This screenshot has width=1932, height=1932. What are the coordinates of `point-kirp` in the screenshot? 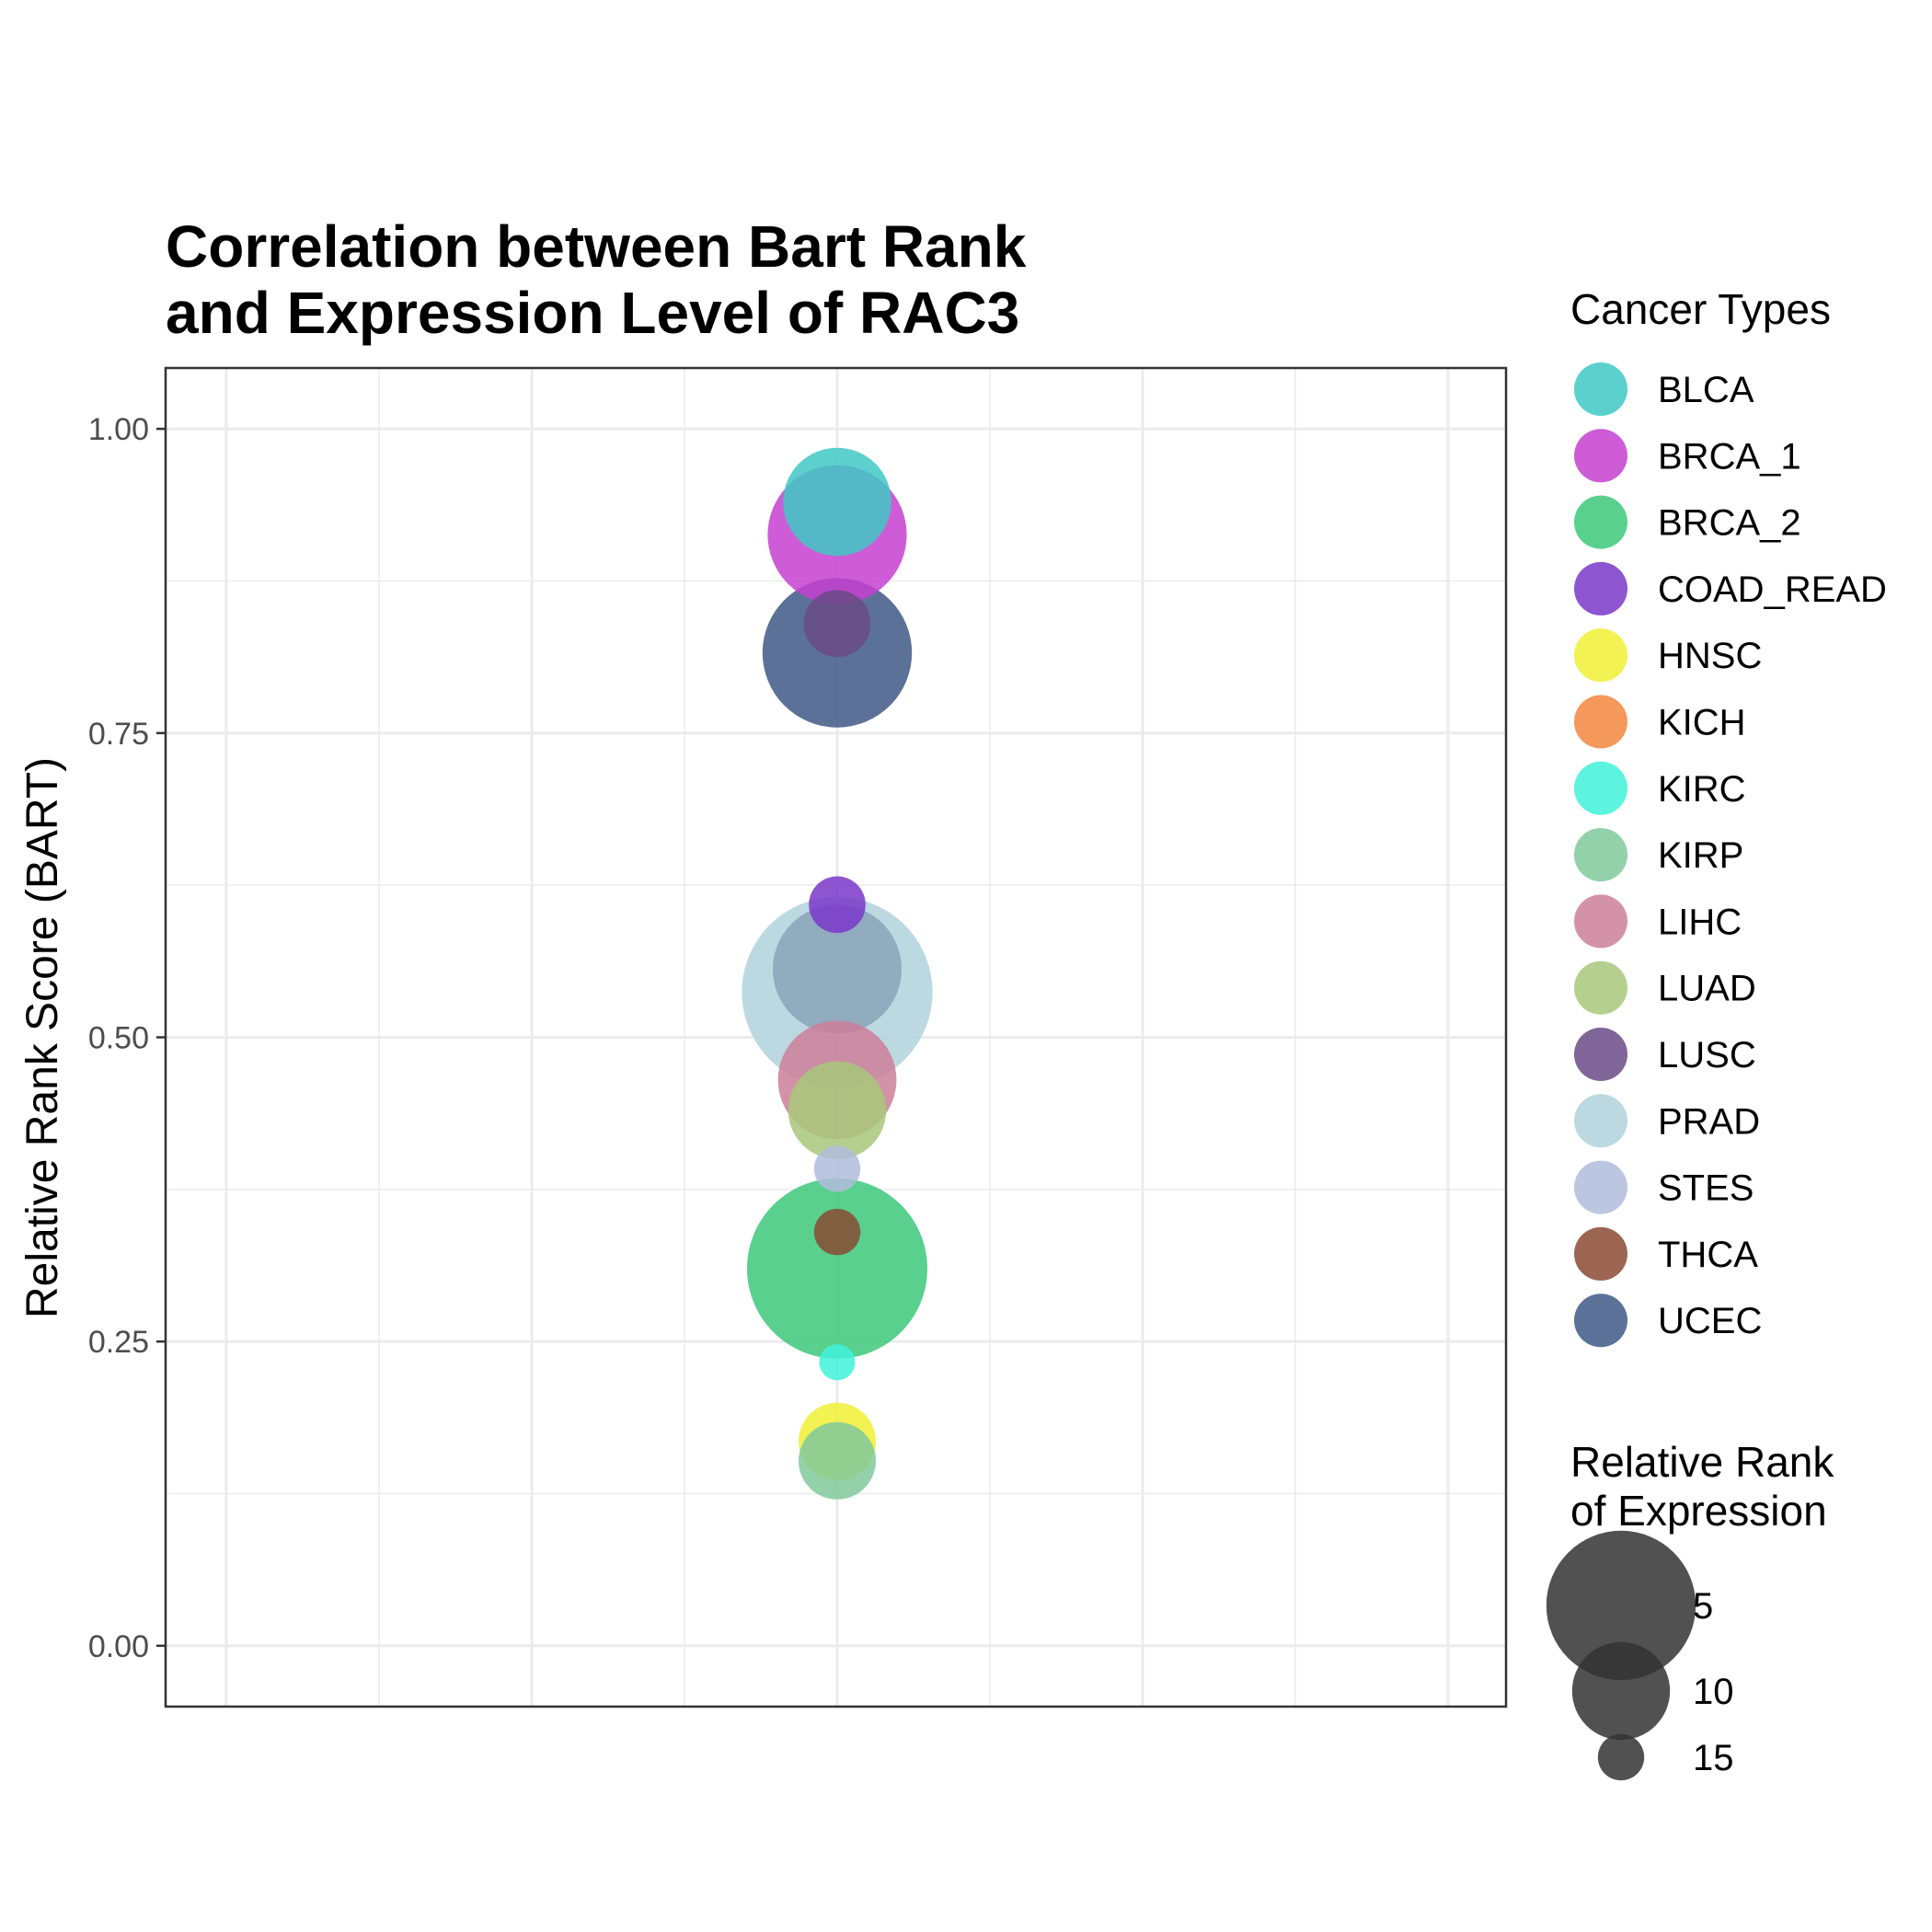 It's located at (837, 1460).